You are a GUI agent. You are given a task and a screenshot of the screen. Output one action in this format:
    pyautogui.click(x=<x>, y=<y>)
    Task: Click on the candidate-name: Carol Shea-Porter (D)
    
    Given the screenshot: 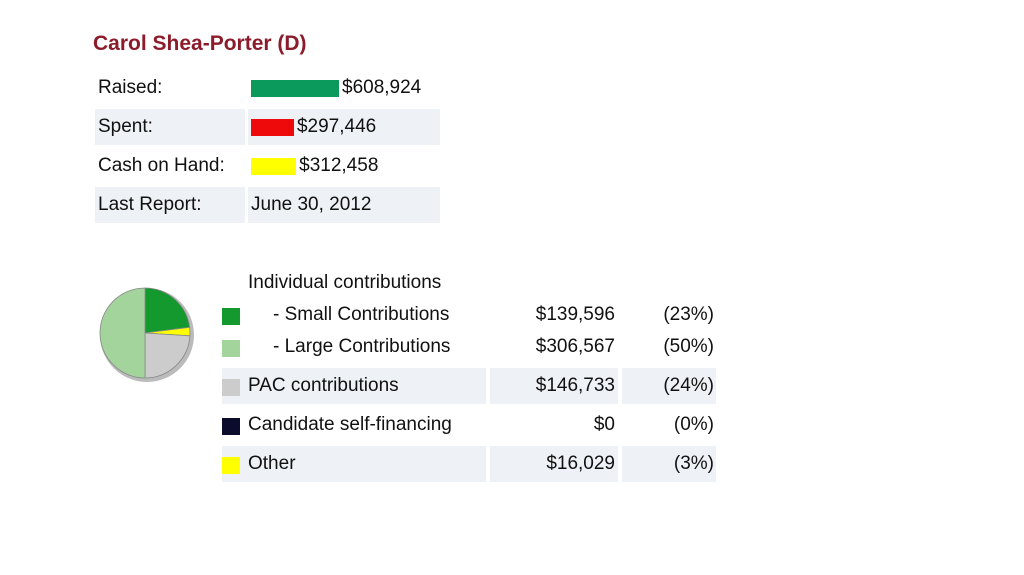 What is the action you would take?
    pyautogui.click(x=200, y=43)
    